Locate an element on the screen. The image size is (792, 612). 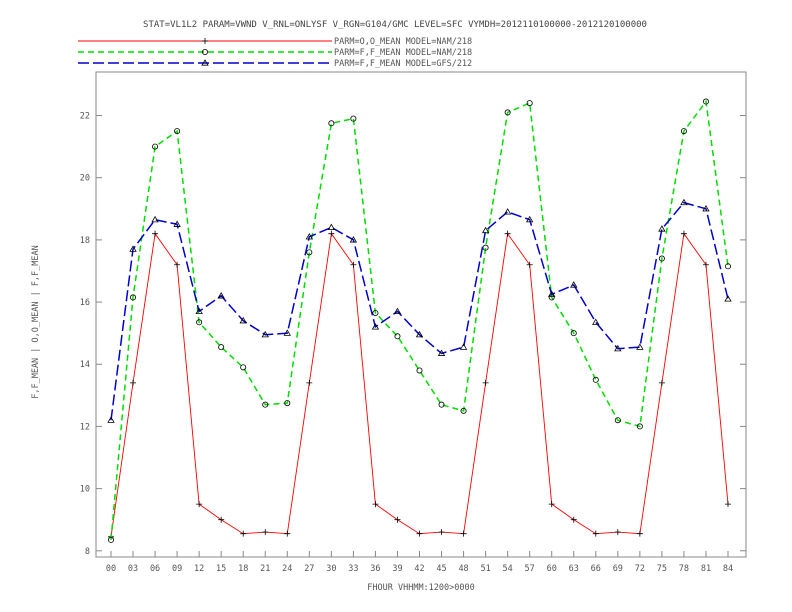
x-tick-label: 15 is located at coordinates (221, 569).